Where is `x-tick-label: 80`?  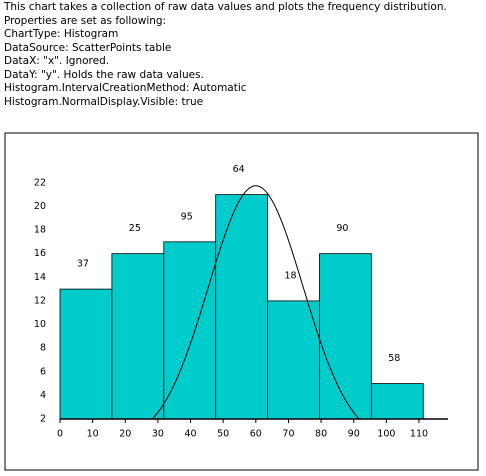 x-tick-label: 80 is located at coordinates (321, 434).